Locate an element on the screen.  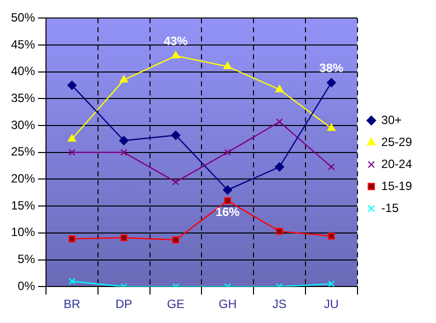
y-tick-label: 35% is located at coordinates (23, 98).